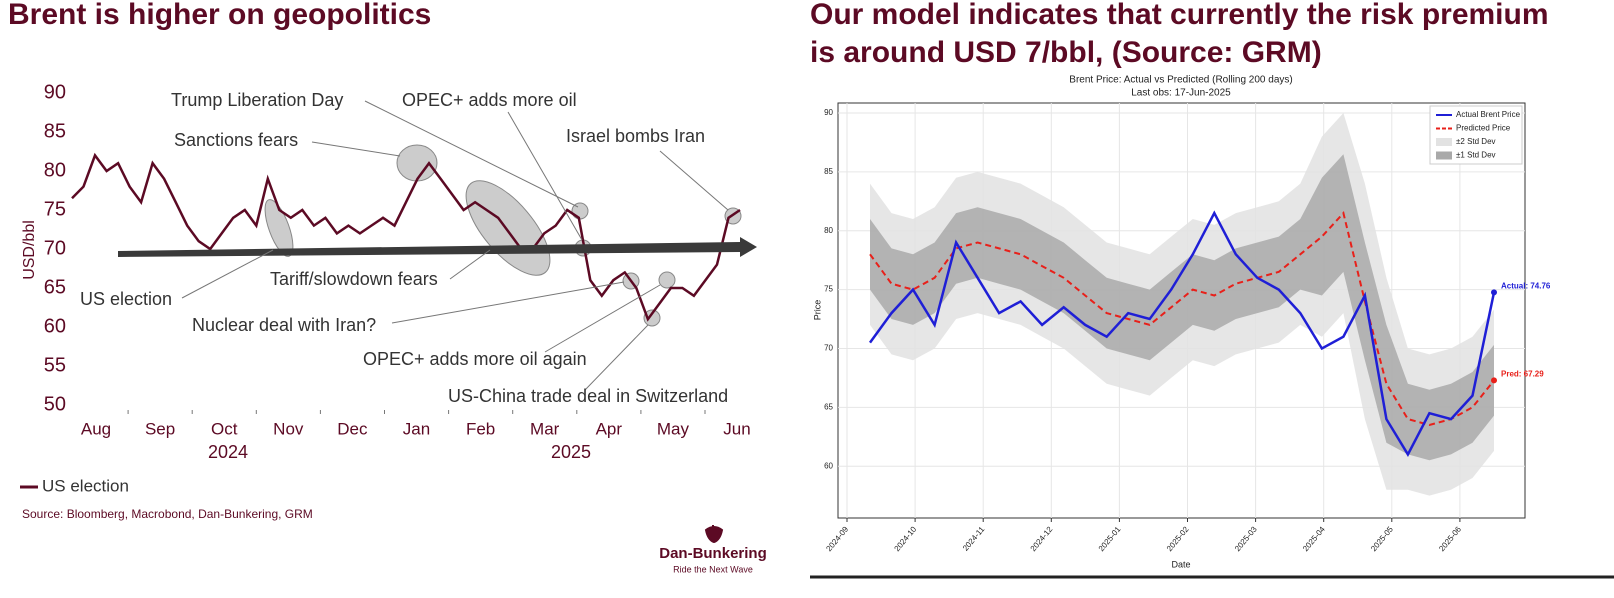 Image resolution: width=1614 pixels, height=598 pixels. What do you see at coordinates (160, 428) in the screenshot?
I see `x-tick-label: Sep` at bounding box center [160, 428].